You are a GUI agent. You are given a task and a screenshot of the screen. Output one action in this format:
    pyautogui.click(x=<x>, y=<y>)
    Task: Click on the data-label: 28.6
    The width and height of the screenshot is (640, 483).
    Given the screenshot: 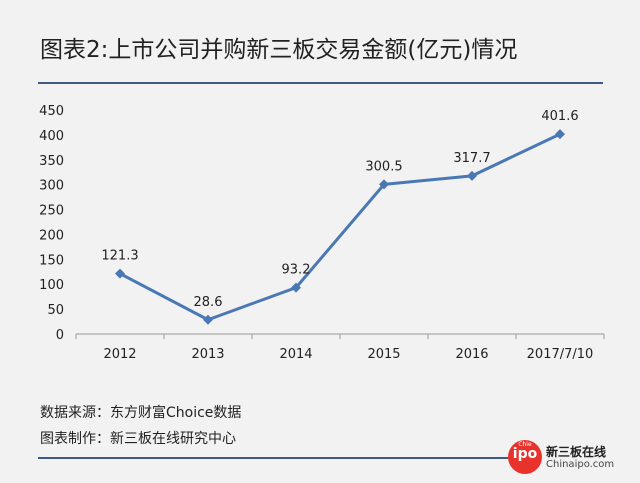 What is the action you would take?
    pyautogui.click(x=208, y=302)
    